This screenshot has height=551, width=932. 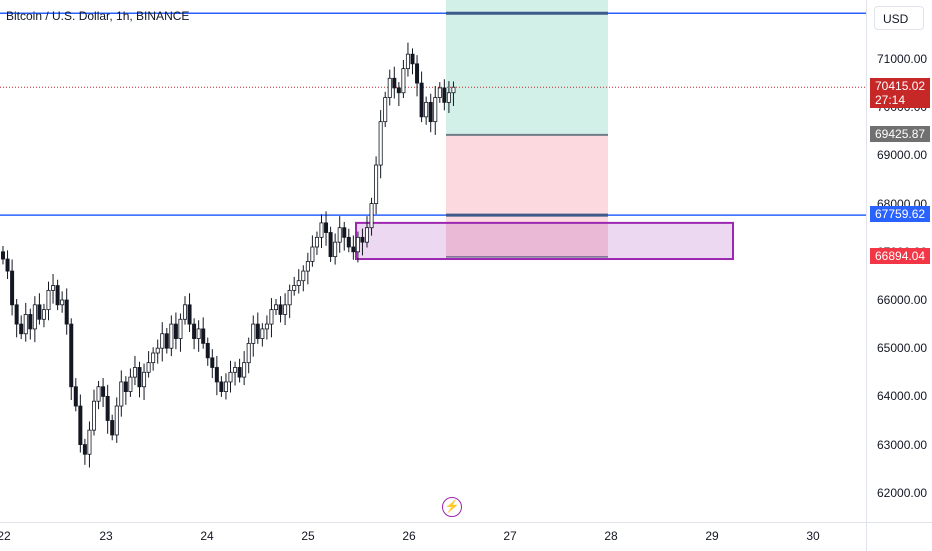 I want to click on price-tick: 63000.00, so click(x=902, y=444).